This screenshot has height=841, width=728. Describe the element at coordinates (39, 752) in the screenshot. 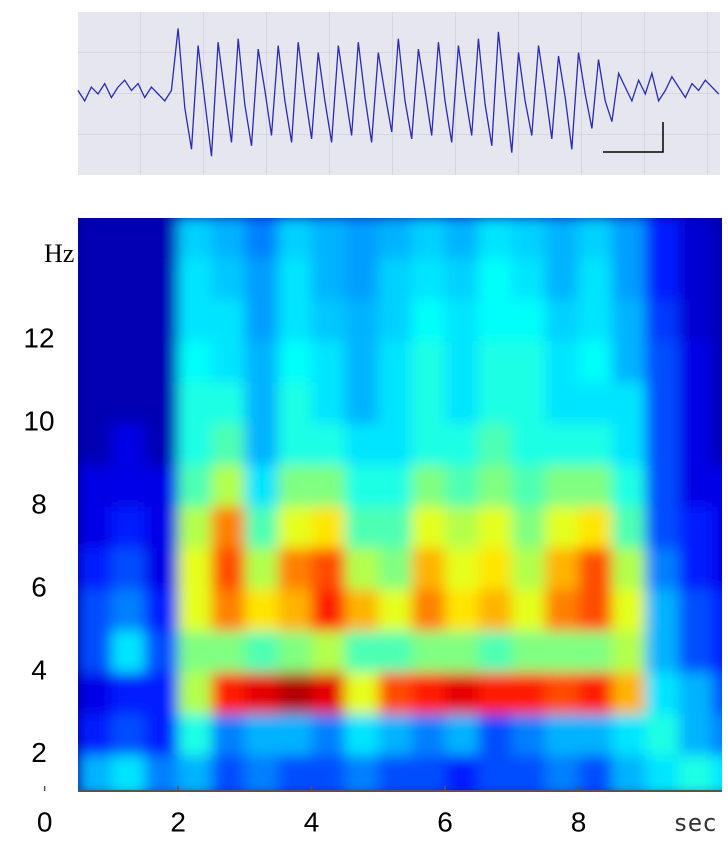

I see `y-tick-label: 2` at that location.